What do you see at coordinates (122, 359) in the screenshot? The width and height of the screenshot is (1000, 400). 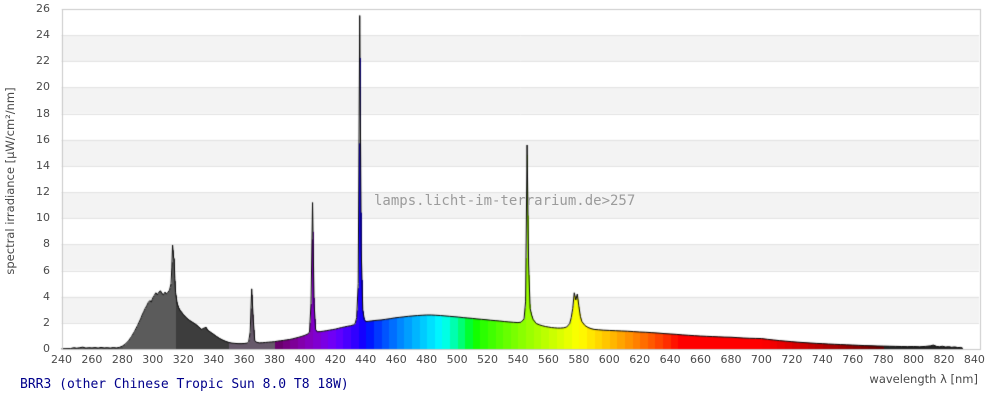 I see `x-tick-label: 280` at bounding box center [122, 359].